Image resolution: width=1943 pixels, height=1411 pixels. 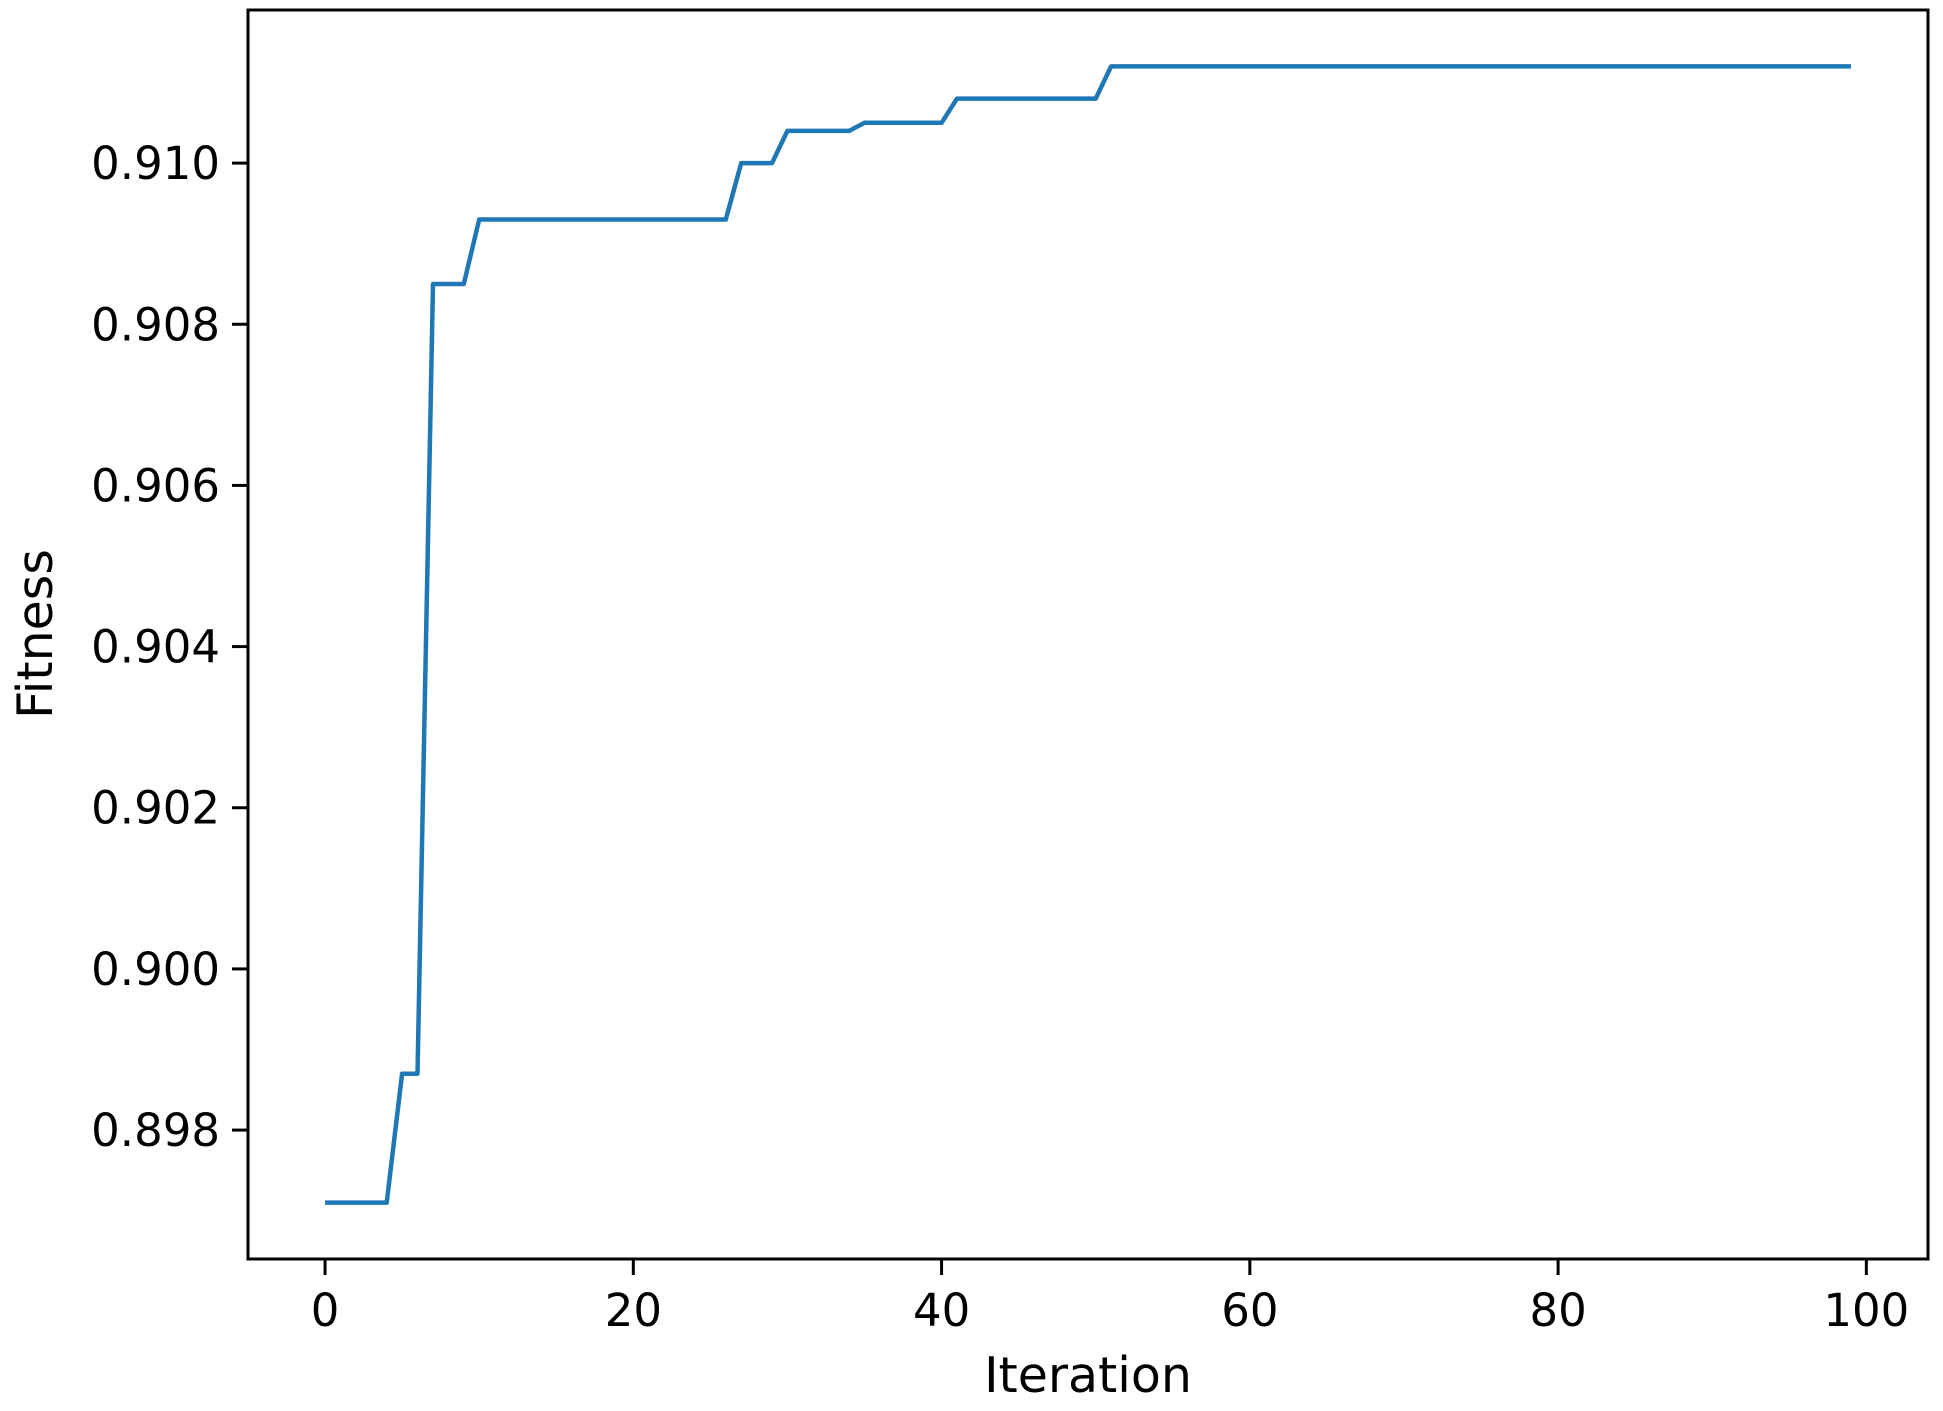 What do you see at coordinates (155, 808) in the screenshot?
I see `y-tick-label-2: 0.902` at bounding box center [155, 808].